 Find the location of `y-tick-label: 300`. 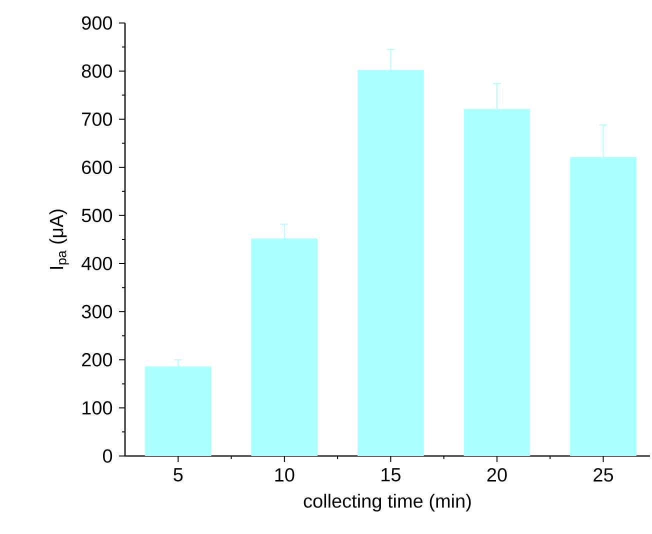

y-tick-label: 300 is located at coordinates (97, 311).